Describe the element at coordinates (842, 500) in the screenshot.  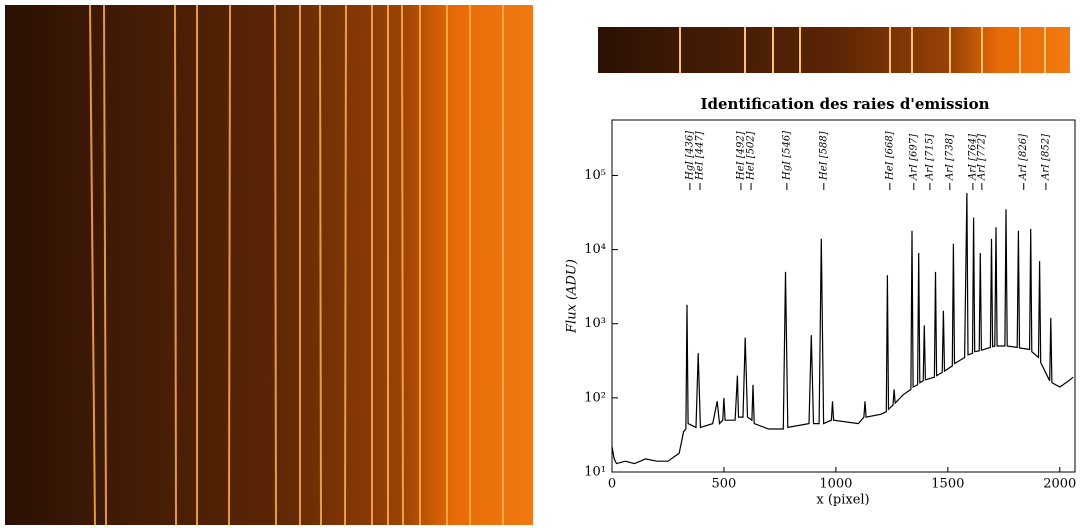
I see `x-axis-label: x (pixel)` at that location.